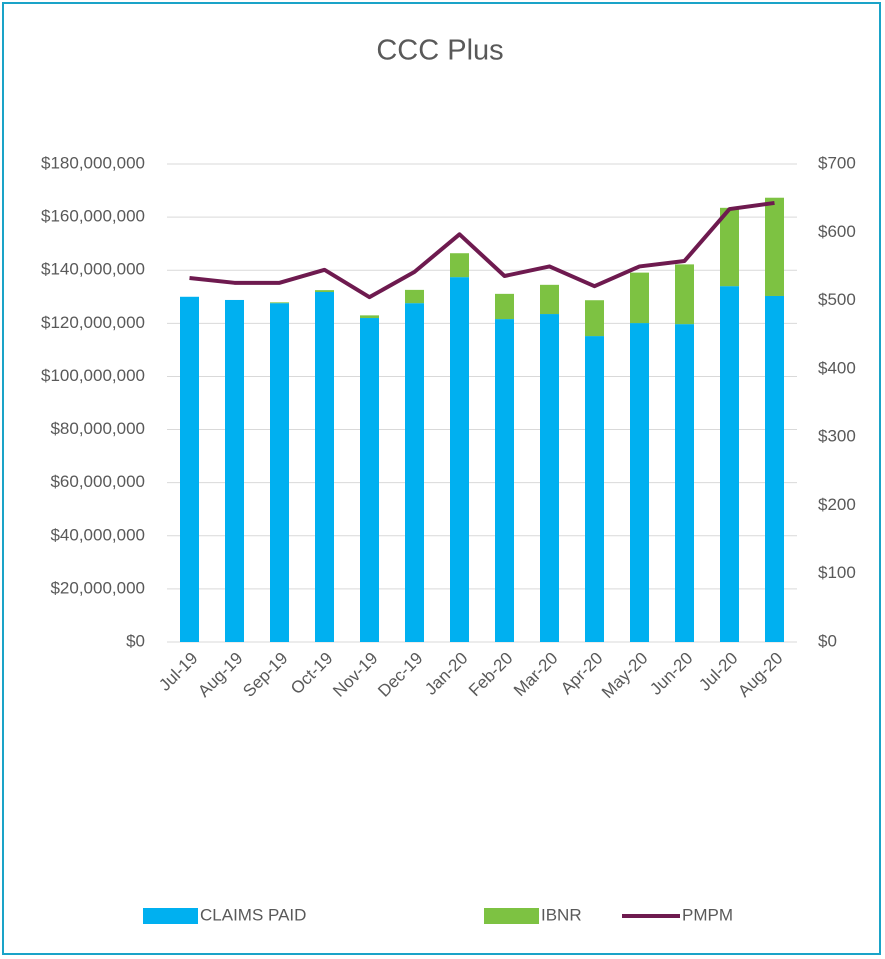  I want to click on legend-label: IBNR, so click(561, 914).